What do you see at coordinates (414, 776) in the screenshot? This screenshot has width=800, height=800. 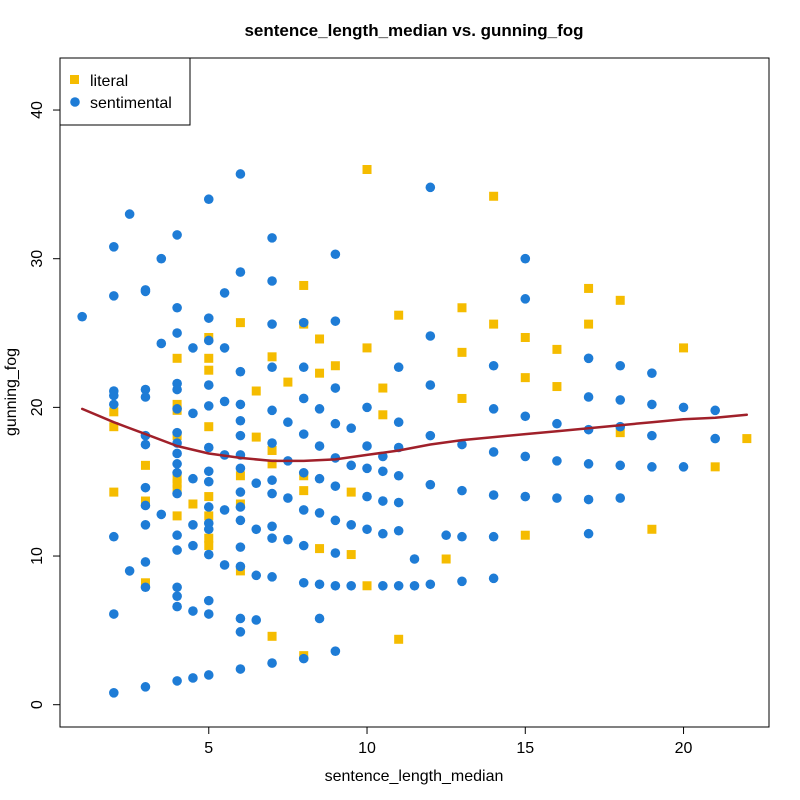 I see `x-axis-label: sentence_length_median` at bounding box center [414, 776].